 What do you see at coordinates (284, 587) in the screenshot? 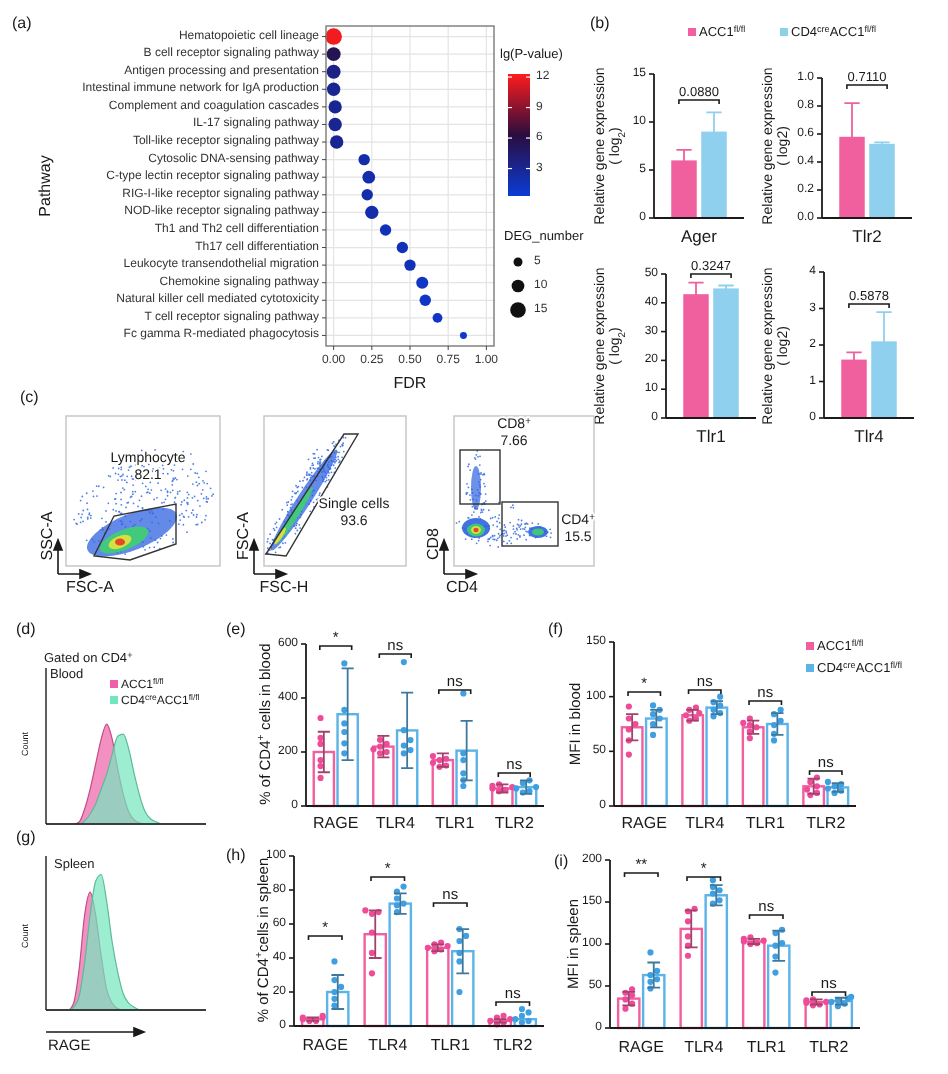
I see `text: FSC-H` at bounding box center [284, 587].